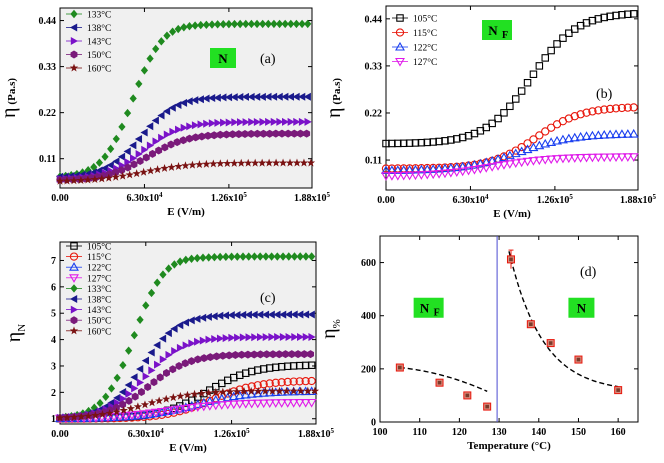 The width and height of the screenshot is (664, 463). I want to click on legend-label: 115°C, so click(425, 33).